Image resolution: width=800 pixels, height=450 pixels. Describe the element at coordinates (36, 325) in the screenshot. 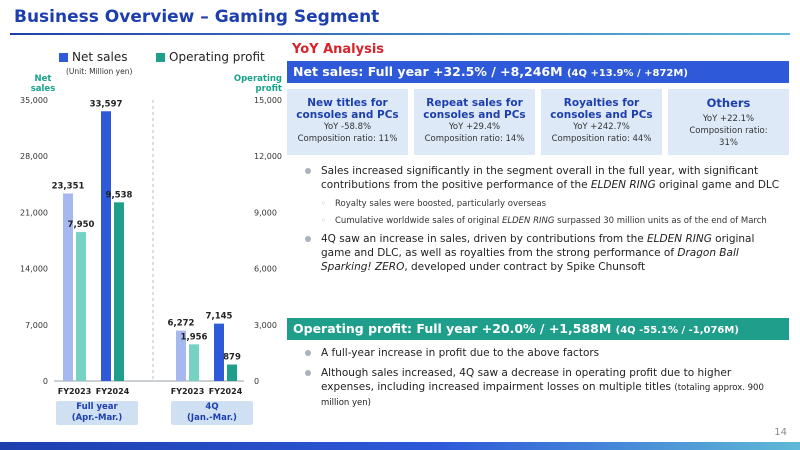

I see `left-tick-1: 7,000` at that location.